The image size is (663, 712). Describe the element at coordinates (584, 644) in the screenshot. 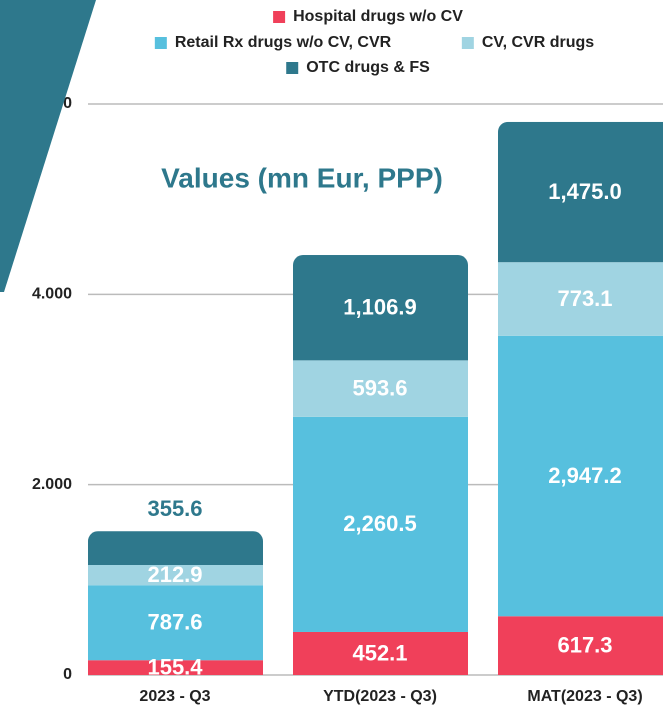

I see `data-label: 617.3` at that location.